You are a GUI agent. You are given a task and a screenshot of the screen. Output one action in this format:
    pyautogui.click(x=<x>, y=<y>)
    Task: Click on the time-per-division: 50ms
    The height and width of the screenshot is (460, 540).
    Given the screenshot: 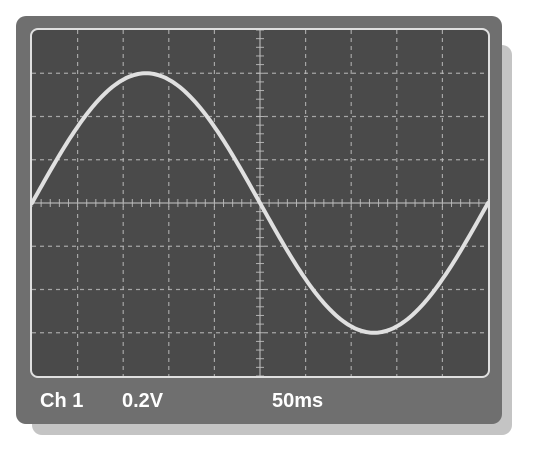 What is the action you would take?
    pyautogui.click(x=298, y=401)
    